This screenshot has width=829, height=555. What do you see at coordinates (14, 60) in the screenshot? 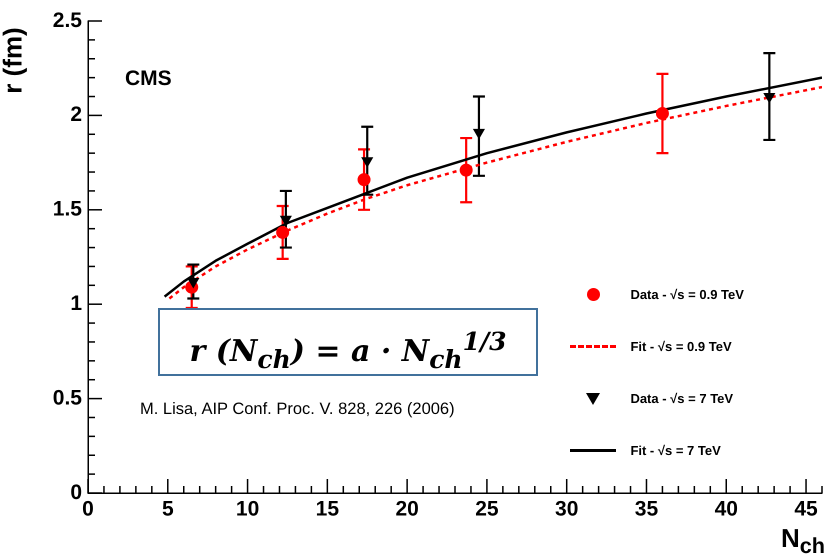
I see `y-axis-title: r (fm)` at bounding box center [14, 60].